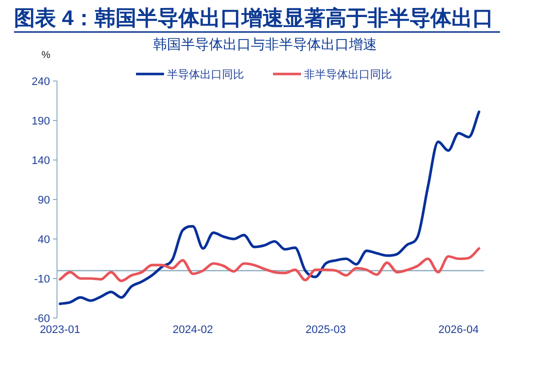  I want to click on x-tick-label: 2024-02, so click(193, 330).